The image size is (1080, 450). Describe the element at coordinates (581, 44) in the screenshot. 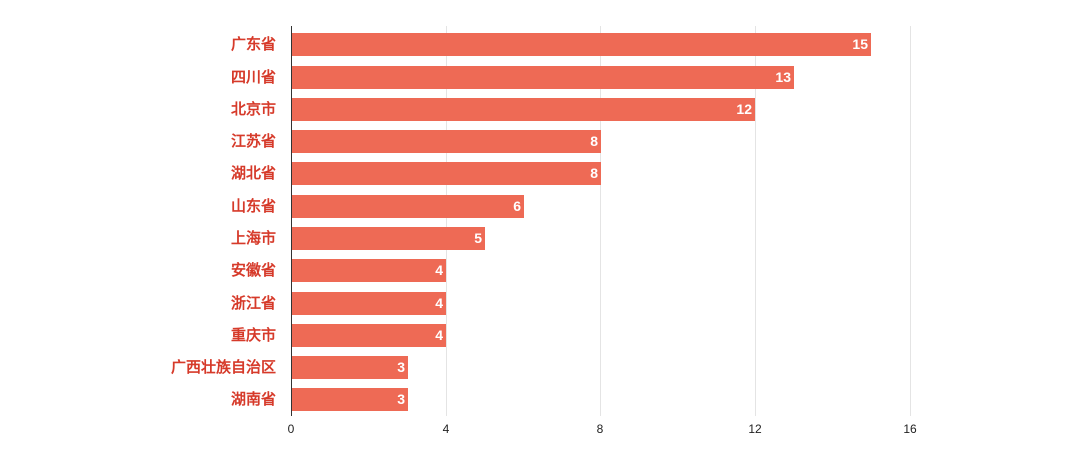

I see `bar: 15` at that location.